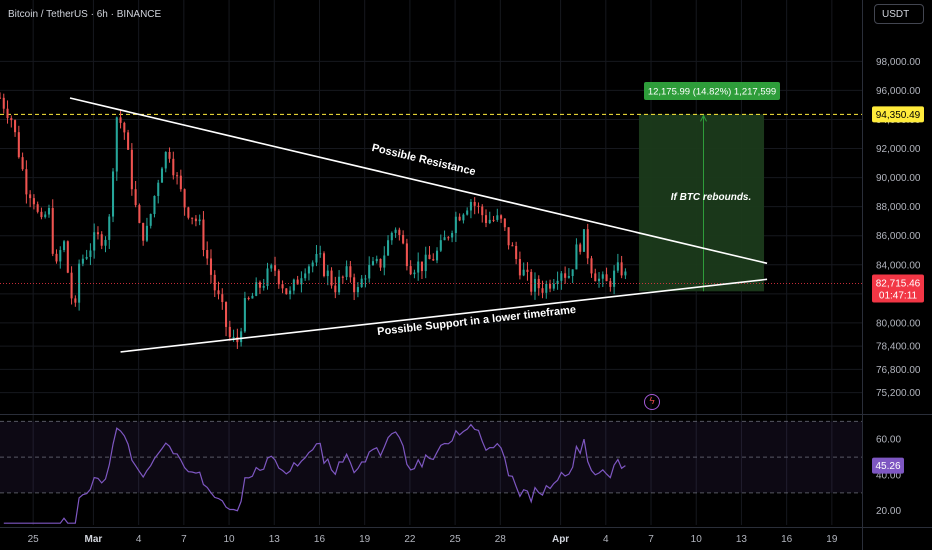  I want to click on rsi-value-label: 45.26, so click(887, 466).